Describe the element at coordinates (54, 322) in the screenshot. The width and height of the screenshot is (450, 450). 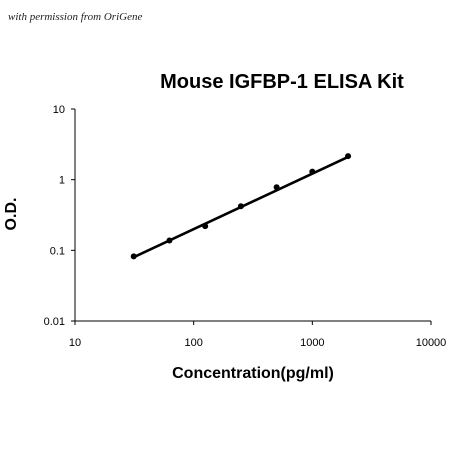
I see `y-tick-label: 0.01` at that location.